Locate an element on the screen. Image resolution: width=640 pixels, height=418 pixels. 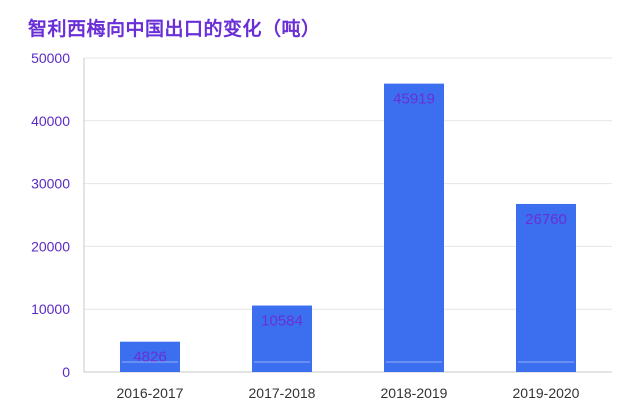
x-tick-label-2019-2020: 2019-2020 is located at coordinates (546, 393).